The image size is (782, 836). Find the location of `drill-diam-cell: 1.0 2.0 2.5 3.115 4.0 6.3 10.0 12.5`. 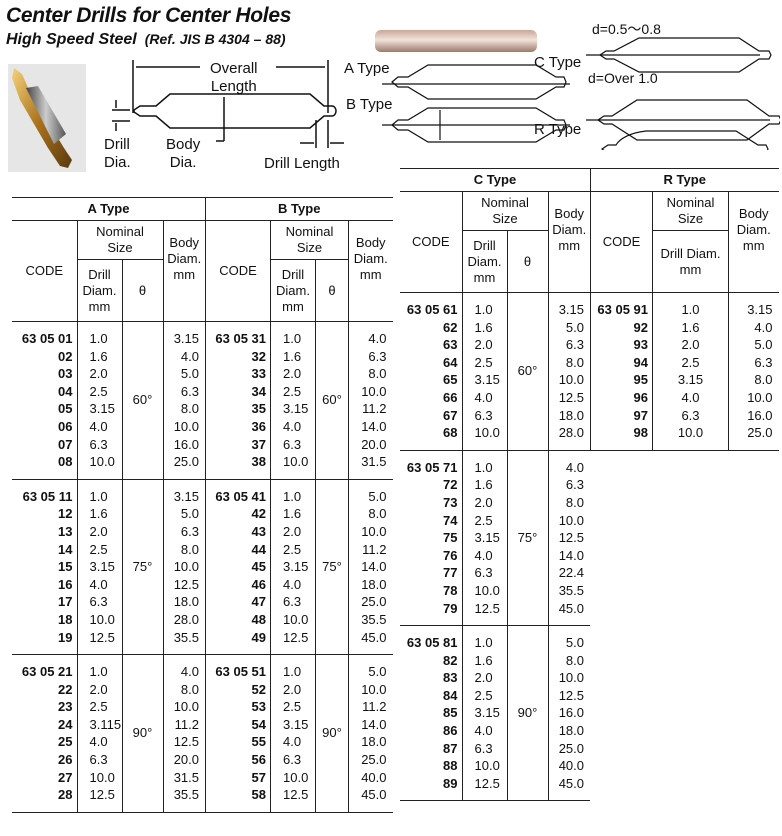

drill-diam-cell: 1.0 2.0 2.5 3.115 4.0 6.3 10.0 12.5 is located at coordinates (99, 733).